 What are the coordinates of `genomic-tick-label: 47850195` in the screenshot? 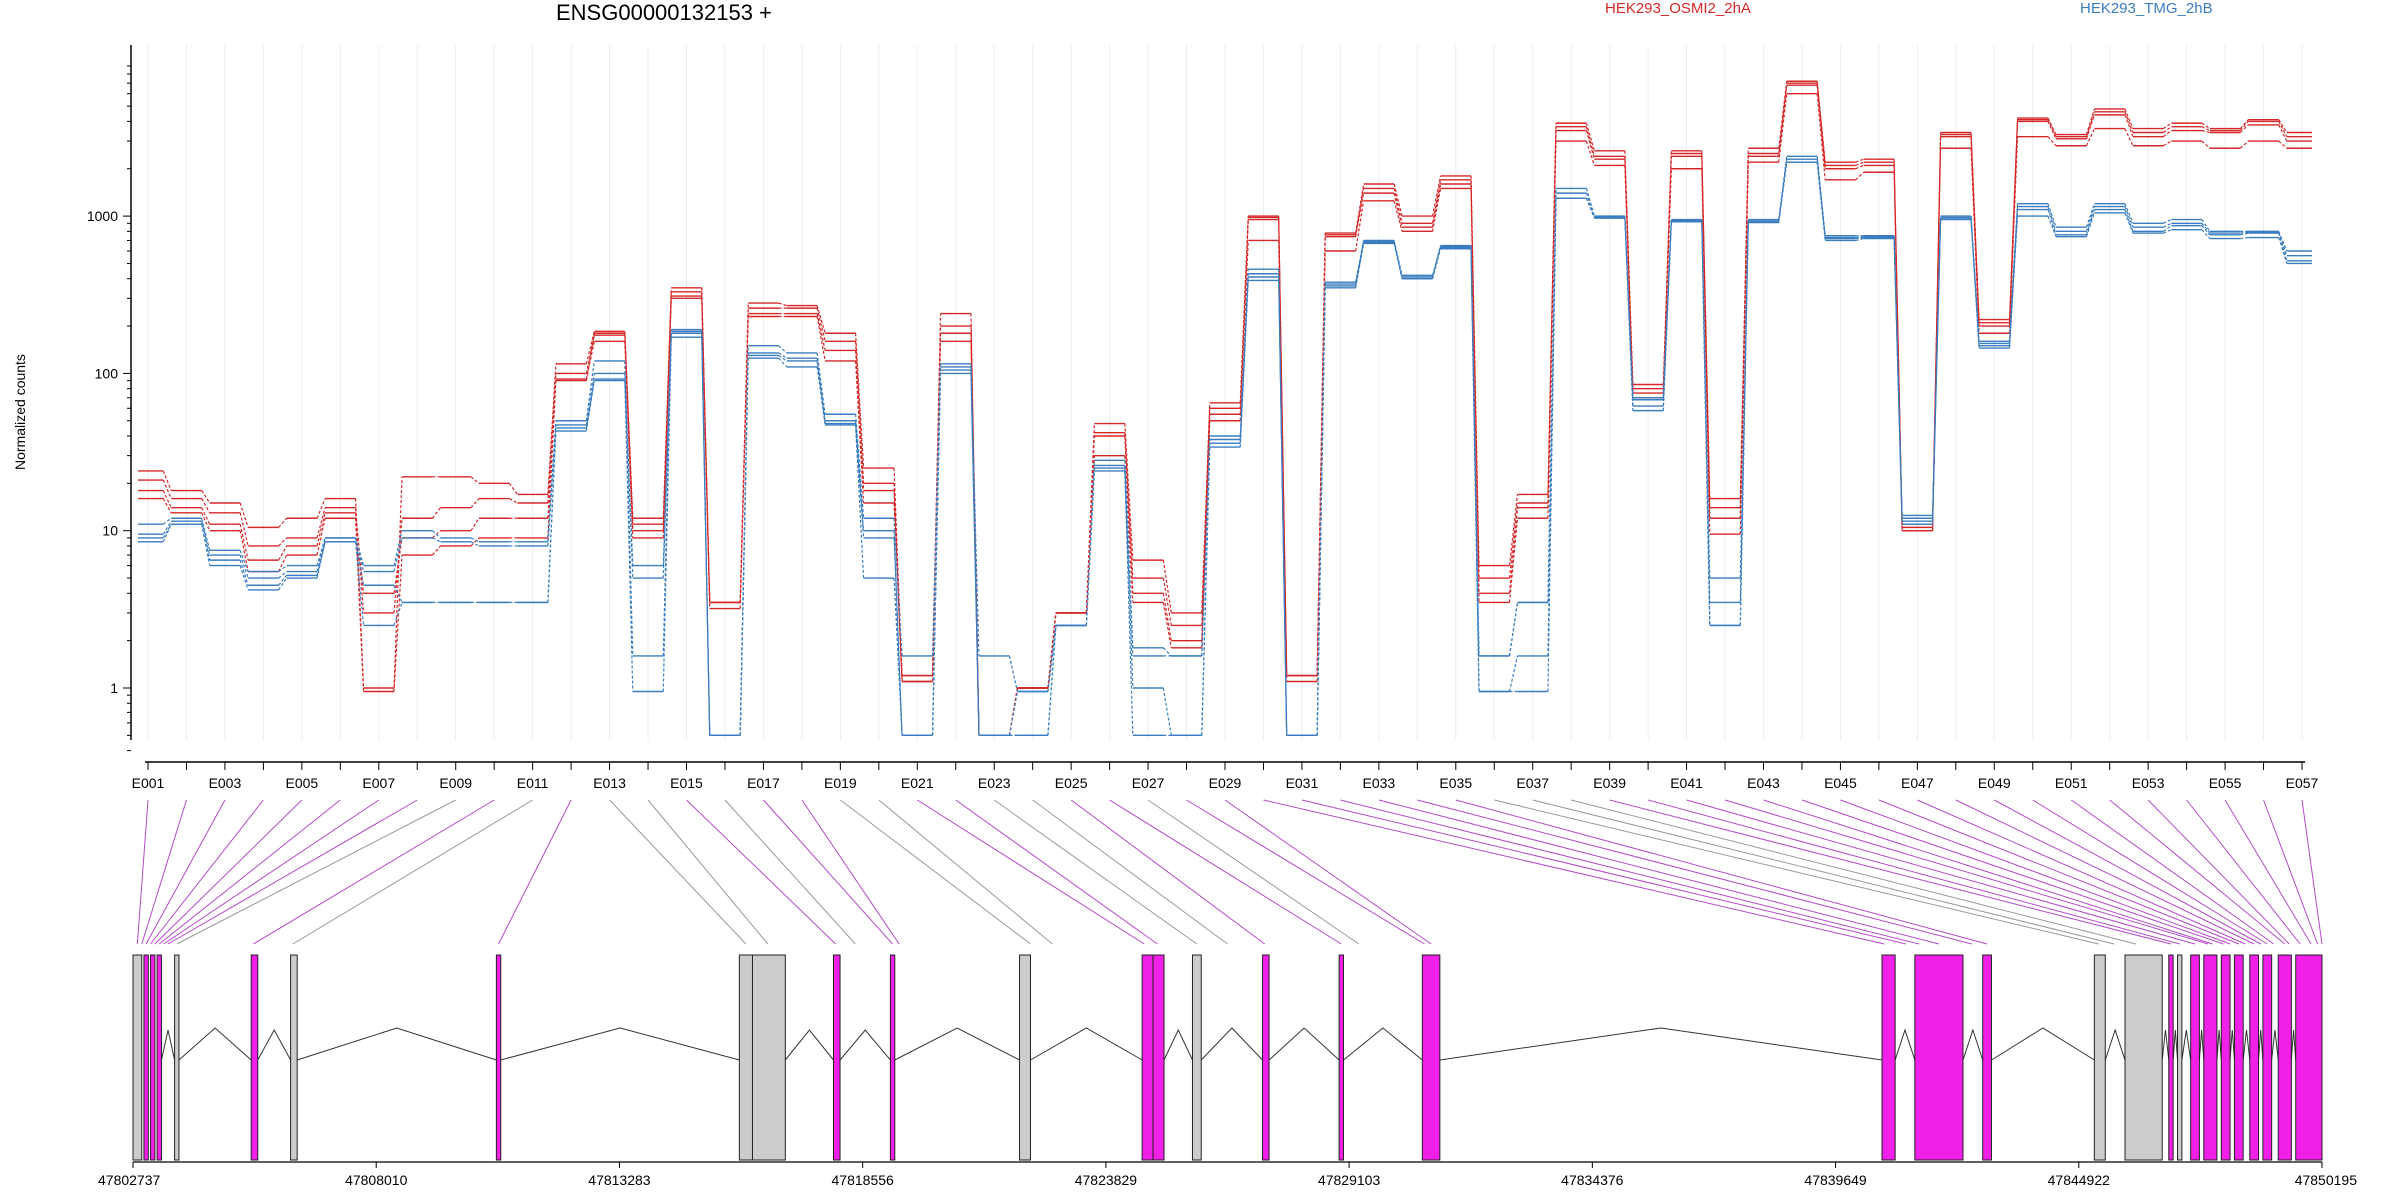 It's located at (2326, 1180).